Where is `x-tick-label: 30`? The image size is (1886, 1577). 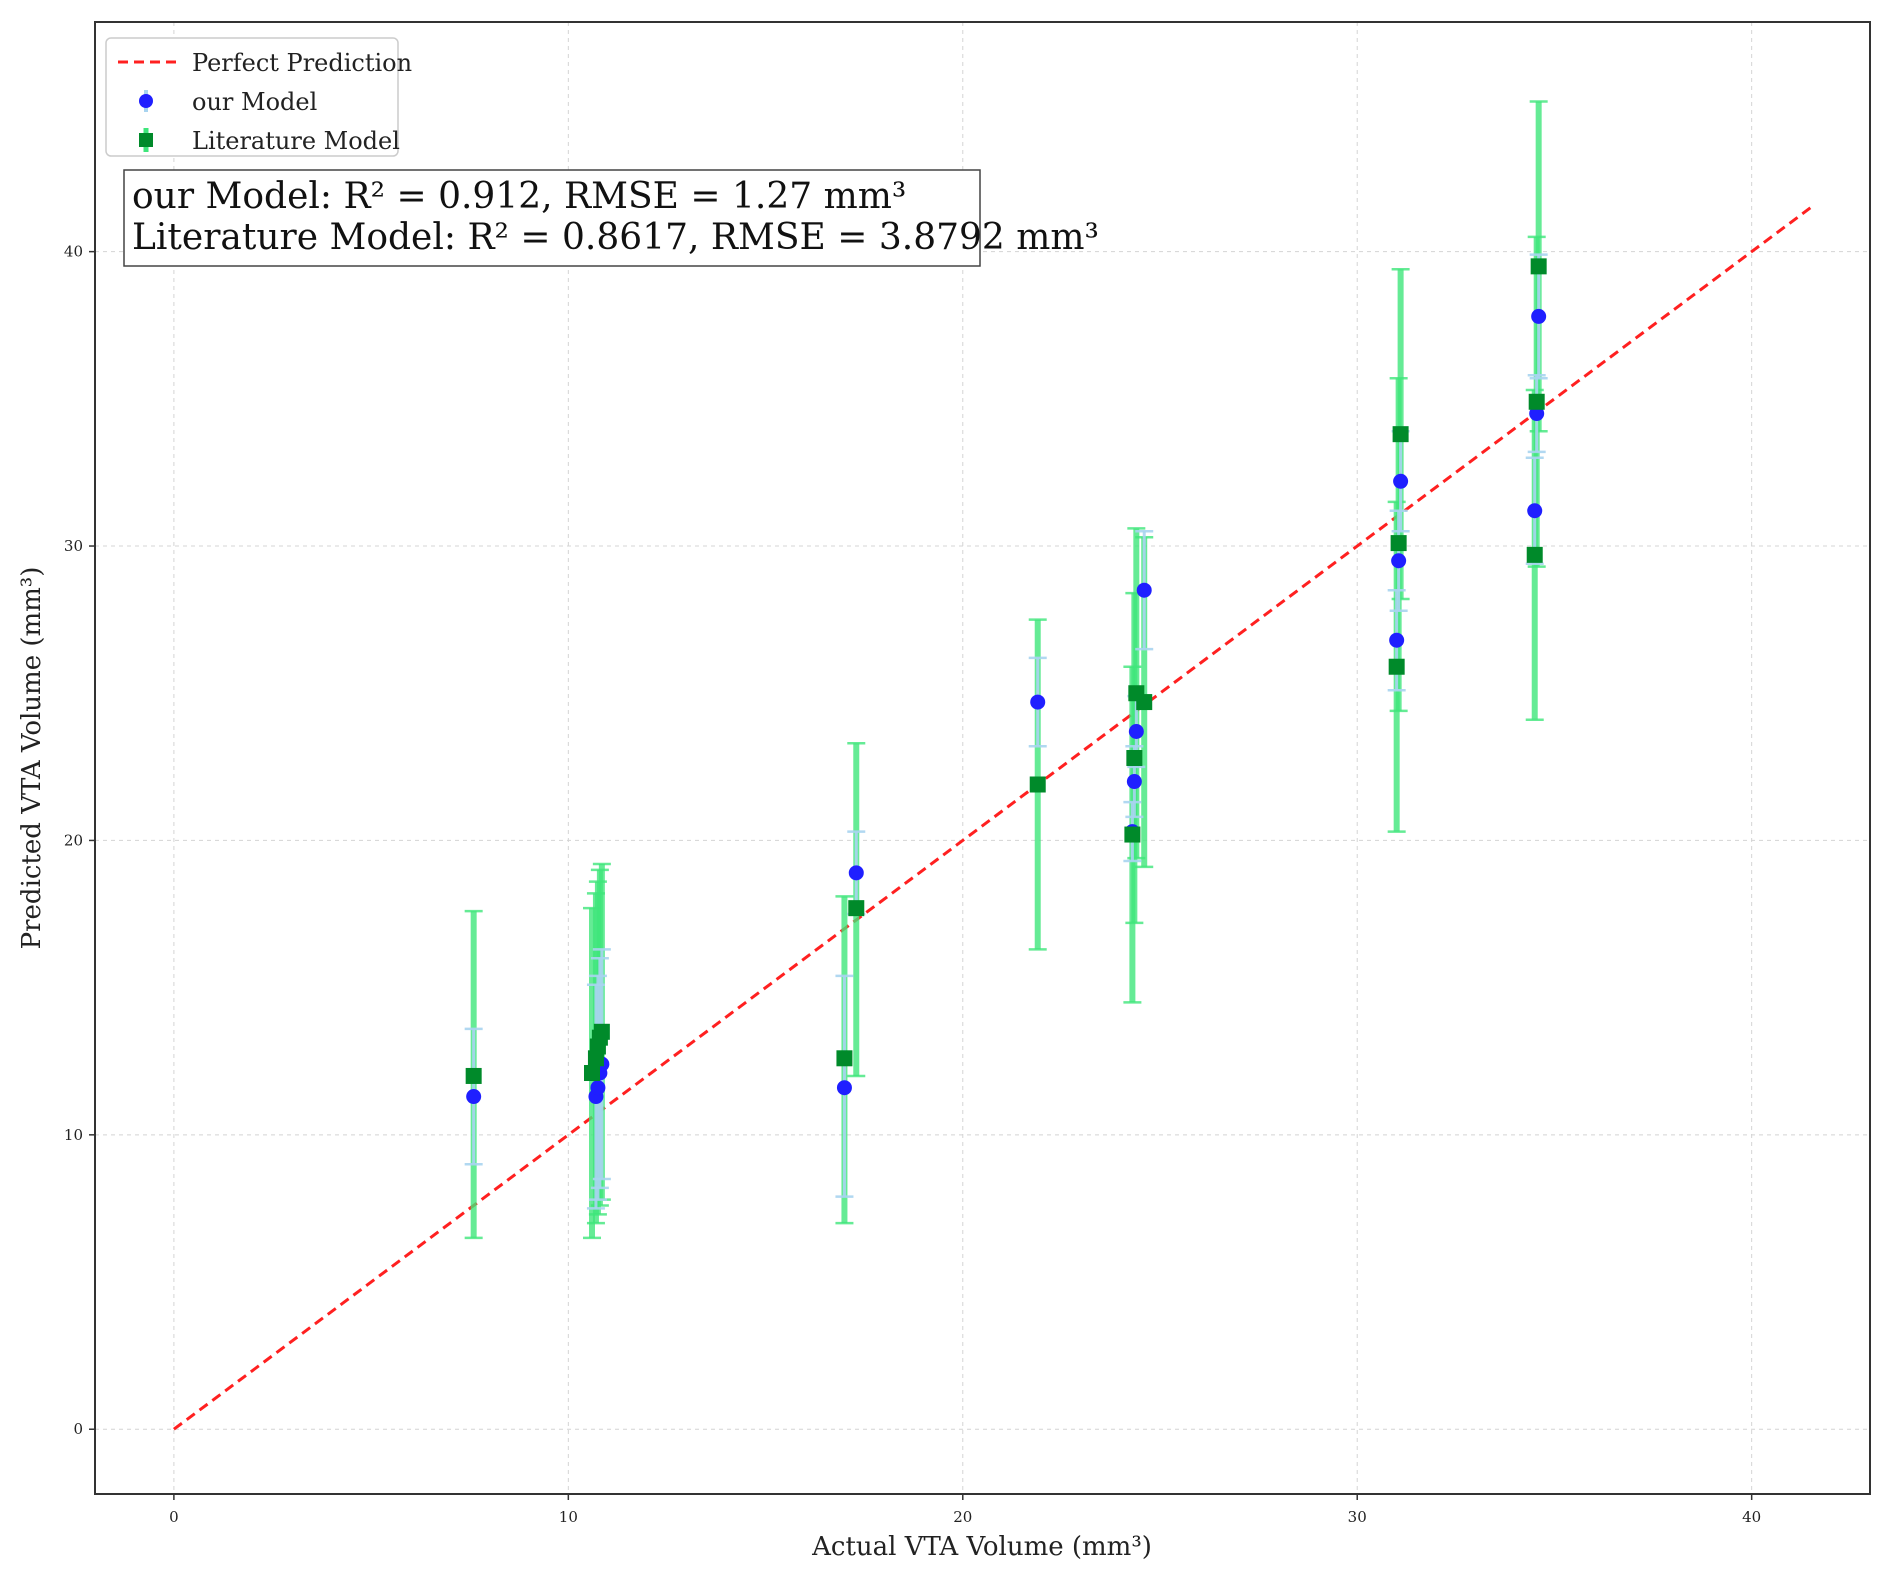
x-tick-label: 30 is located at coordinates (1357, 1517).